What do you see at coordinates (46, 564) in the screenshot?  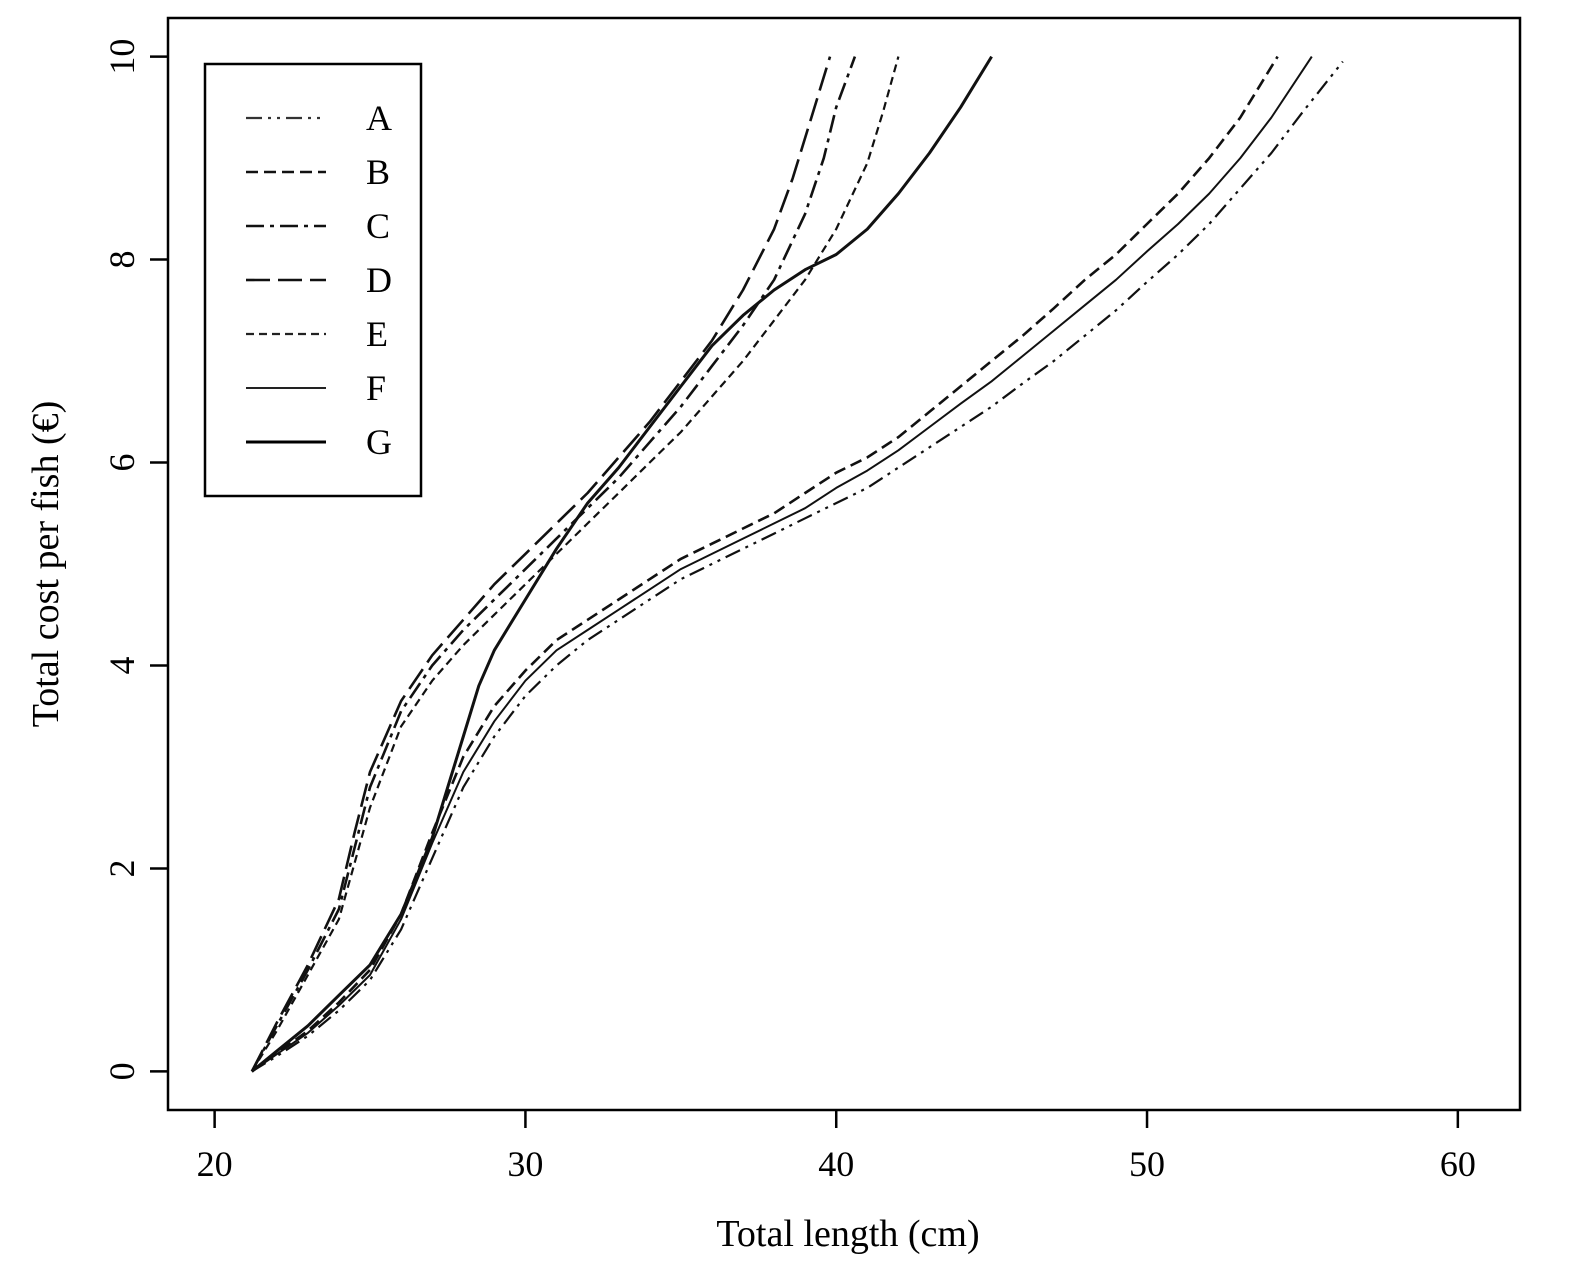 I see `y-axis-title: Total cost per fish (€)` at bounding box center [46, 564].